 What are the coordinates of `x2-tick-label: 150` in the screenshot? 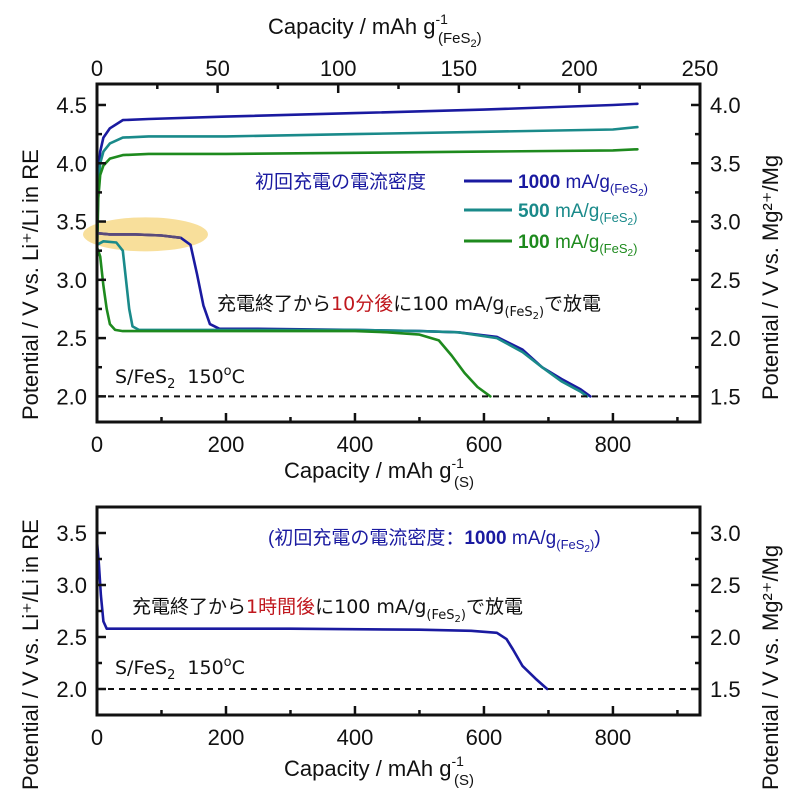 It's located at (458, 68).